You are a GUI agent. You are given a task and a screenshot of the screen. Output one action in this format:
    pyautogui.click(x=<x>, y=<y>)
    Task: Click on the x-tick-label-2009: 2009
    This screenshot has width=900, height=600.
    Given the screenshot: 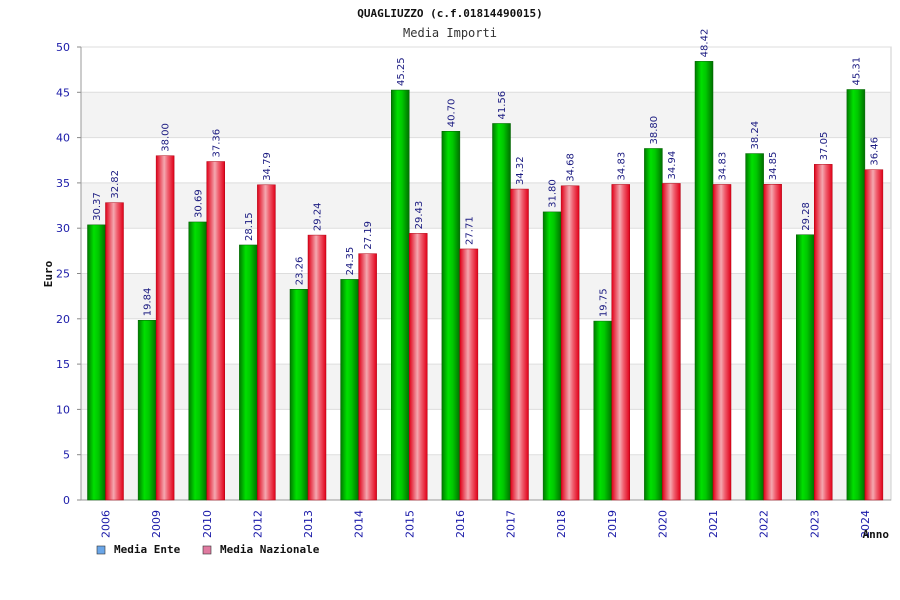 What is the action you would take?
    pyautogui.click(x=156, y=524)
    